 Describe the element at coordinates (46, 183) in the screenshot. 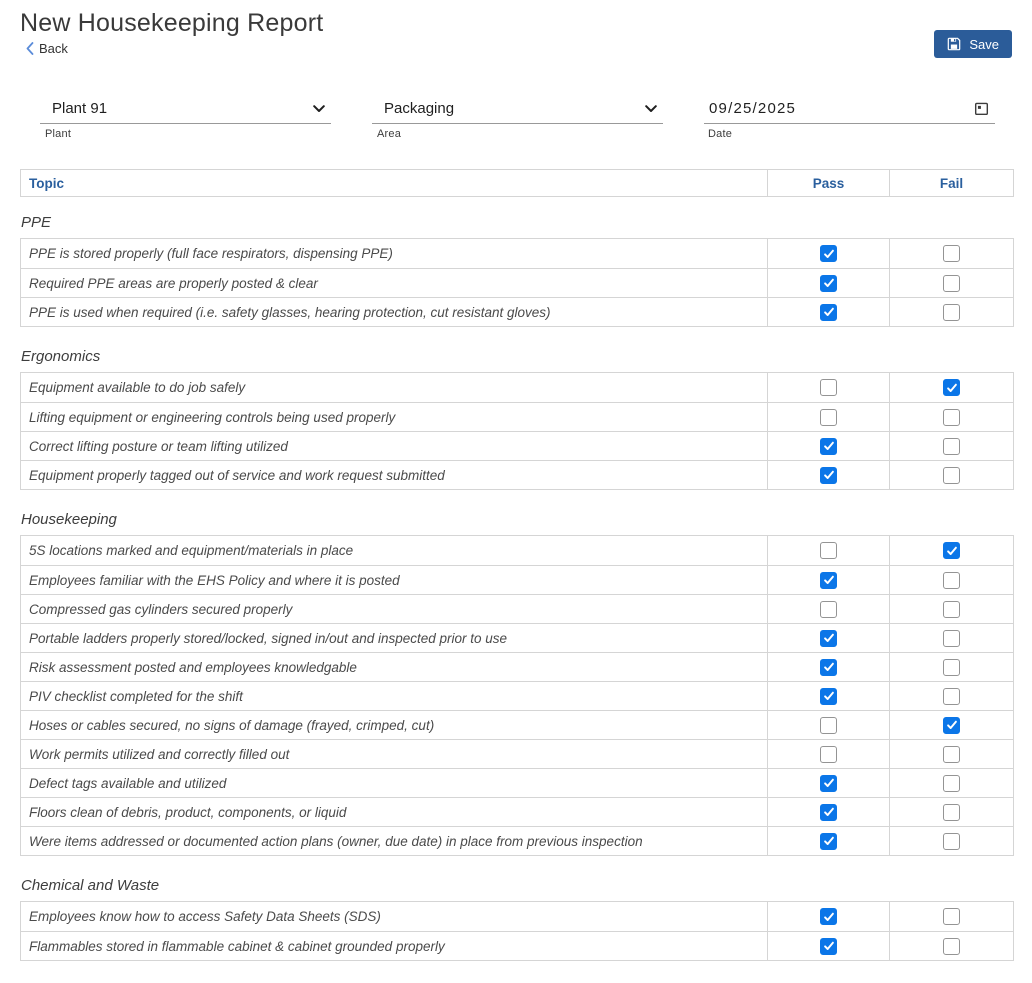

I see `topic-column-header: Topic` at that location.